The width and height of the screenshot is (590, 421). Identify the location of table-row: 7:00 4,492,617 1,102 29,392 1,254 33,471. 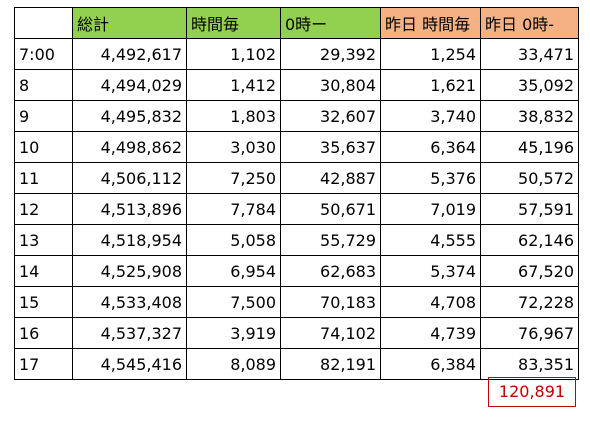
(296, 54).